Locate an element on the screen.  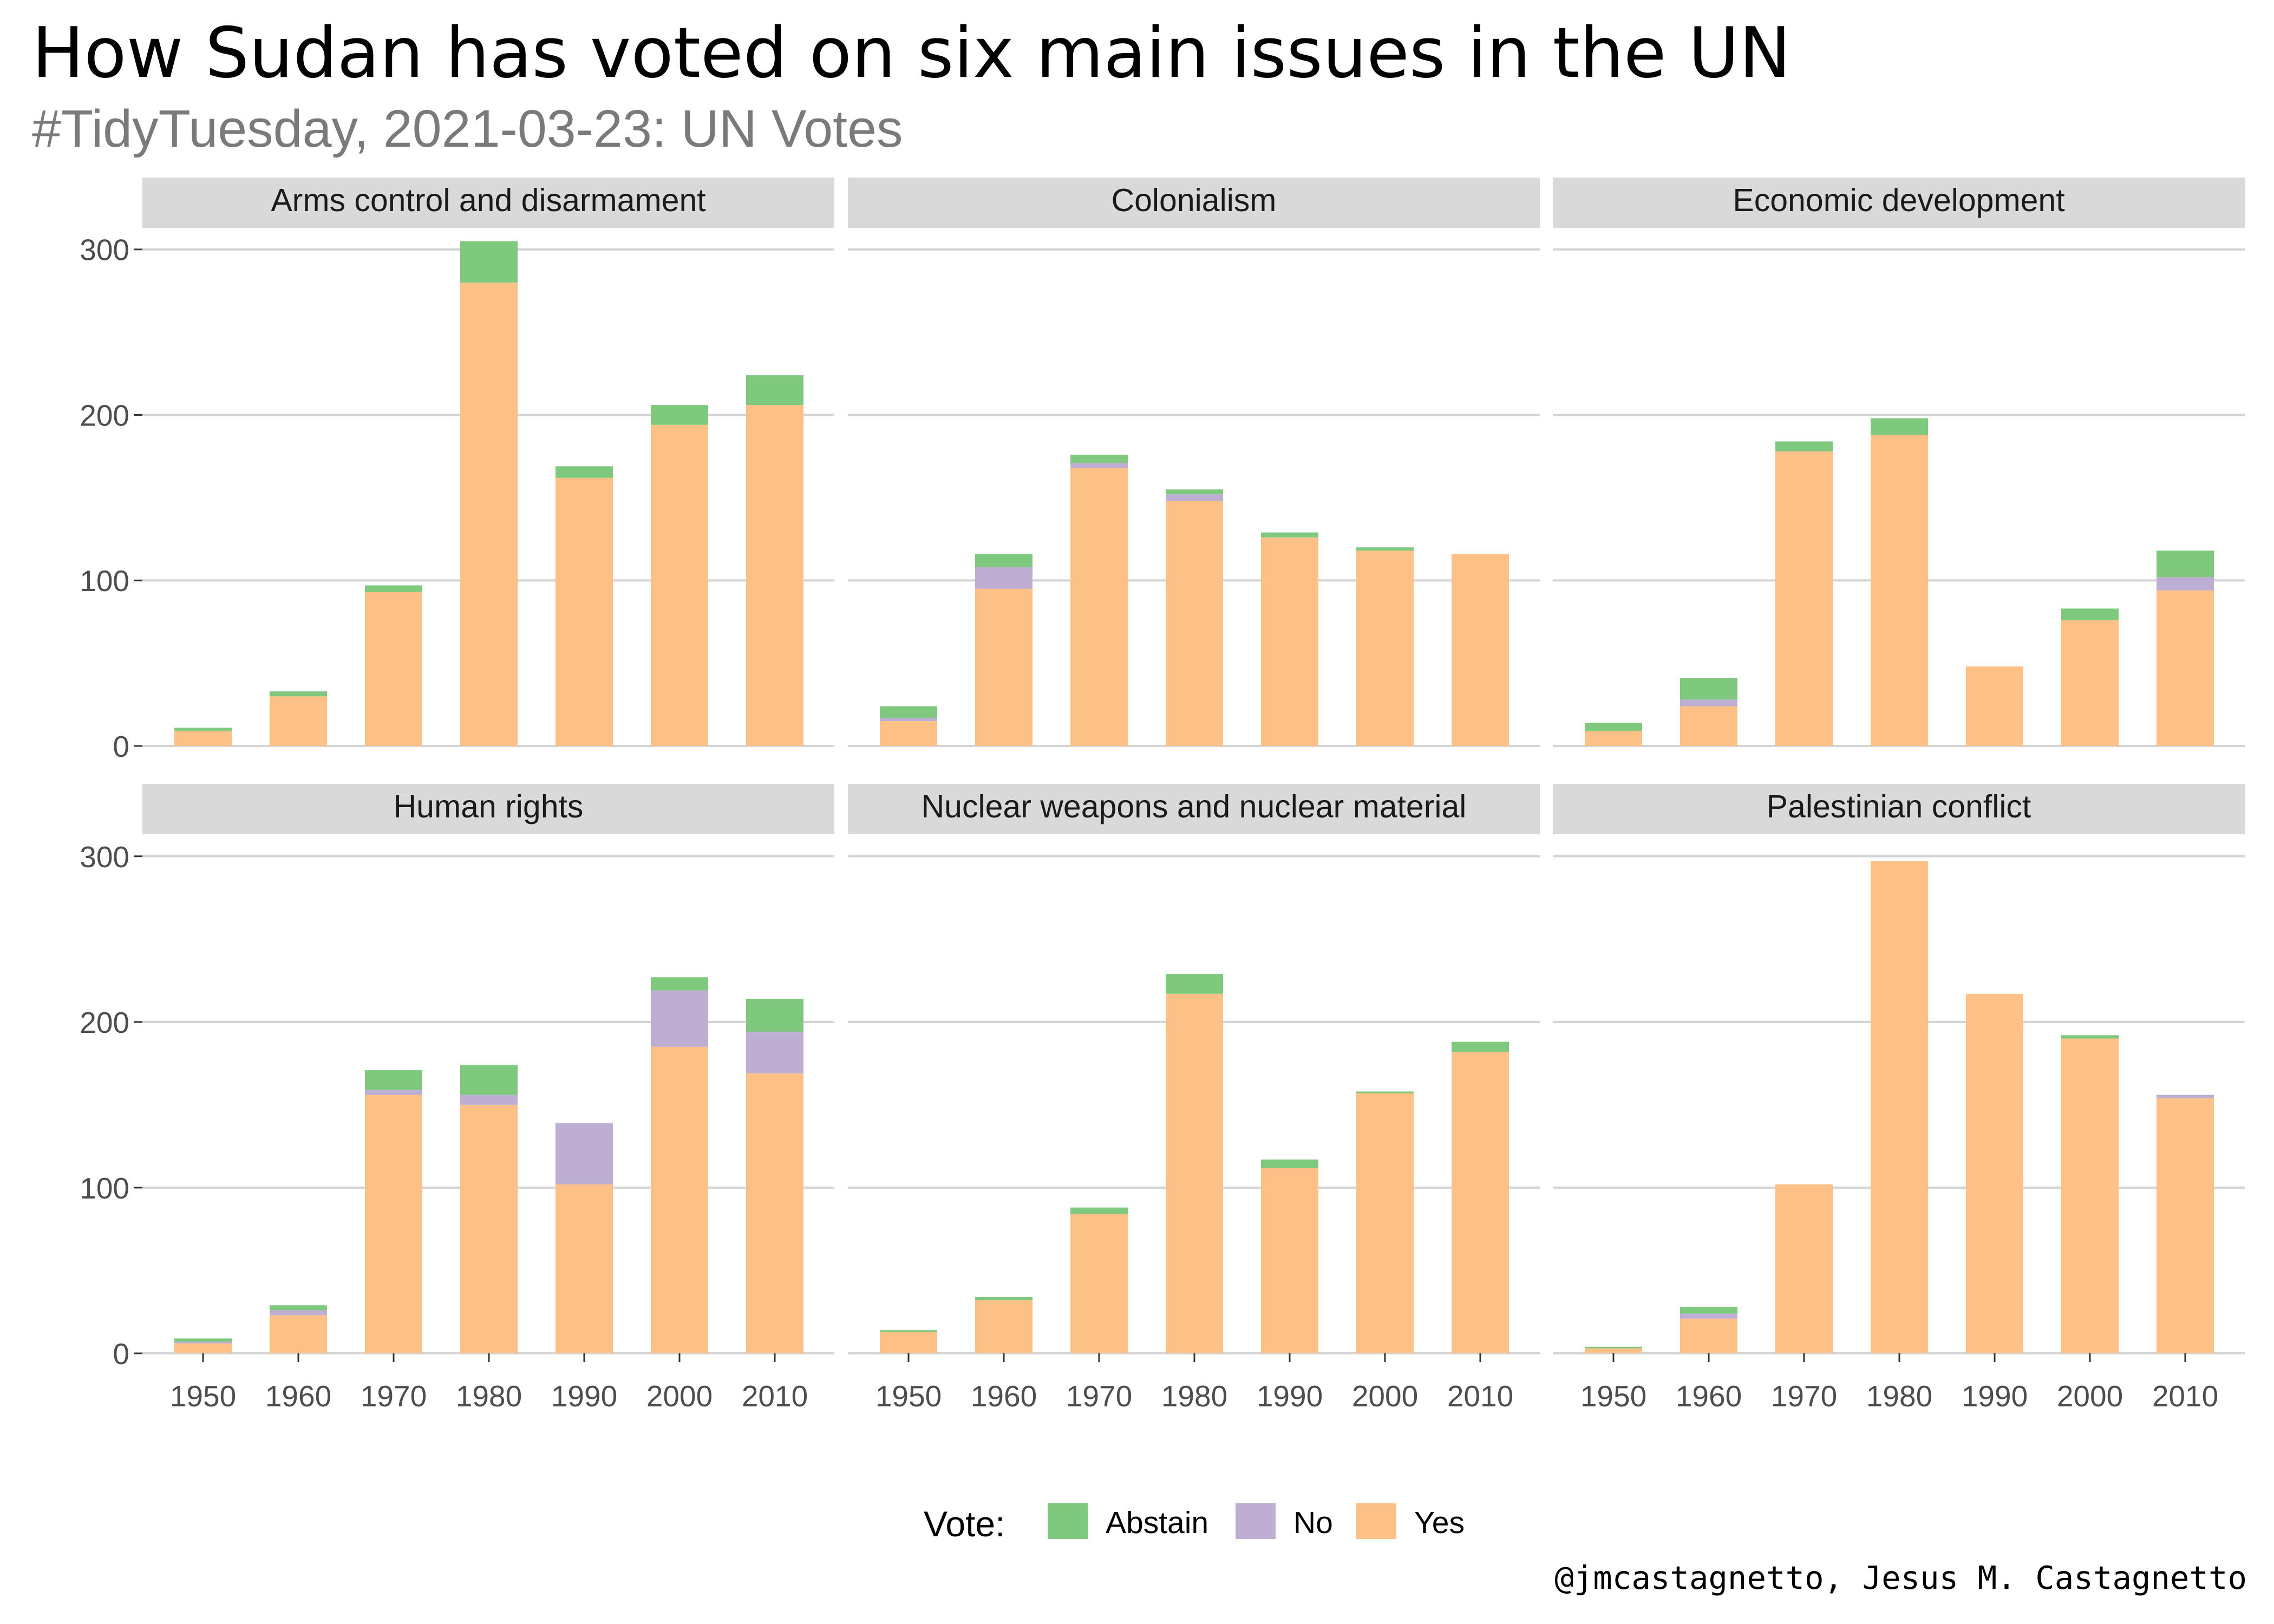
facet-strip-label: Nuclear weapons and nuclear material is located at coordinates (1194, 807).